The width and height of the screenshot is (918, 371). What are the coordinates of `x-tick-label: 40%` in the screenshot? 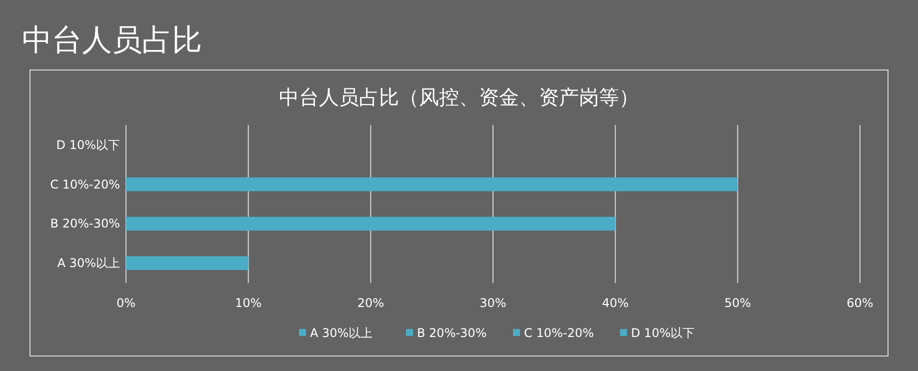 It's located at (615, 303).